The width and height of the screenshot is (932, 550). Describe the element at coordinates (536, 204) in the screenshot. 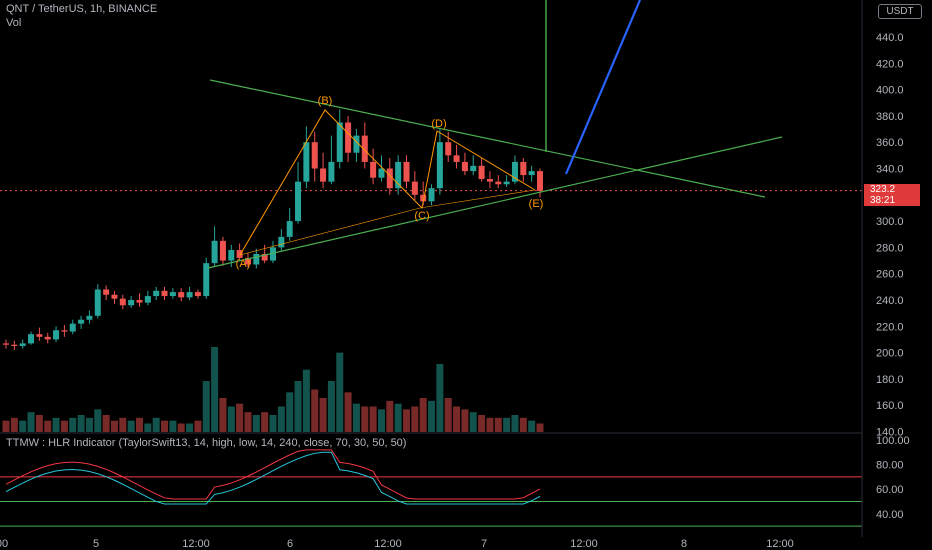

I see `wave-label: (E)` at that location.